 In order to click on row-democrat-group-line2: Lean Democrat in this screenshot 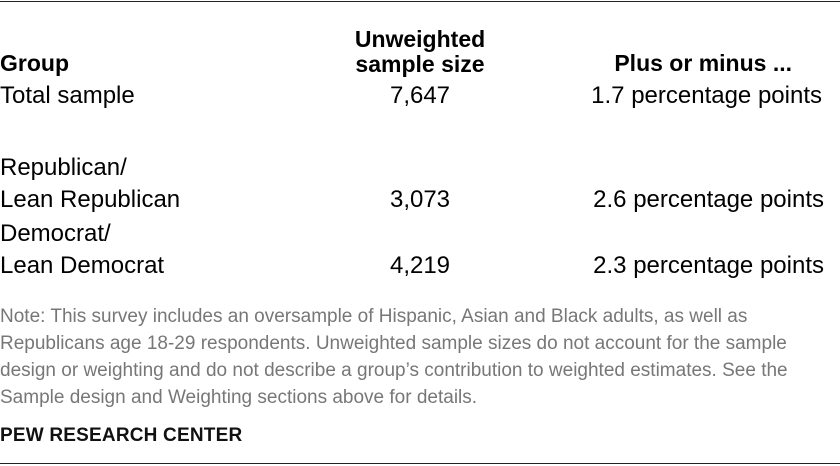, I will do `click(82, 265)`.